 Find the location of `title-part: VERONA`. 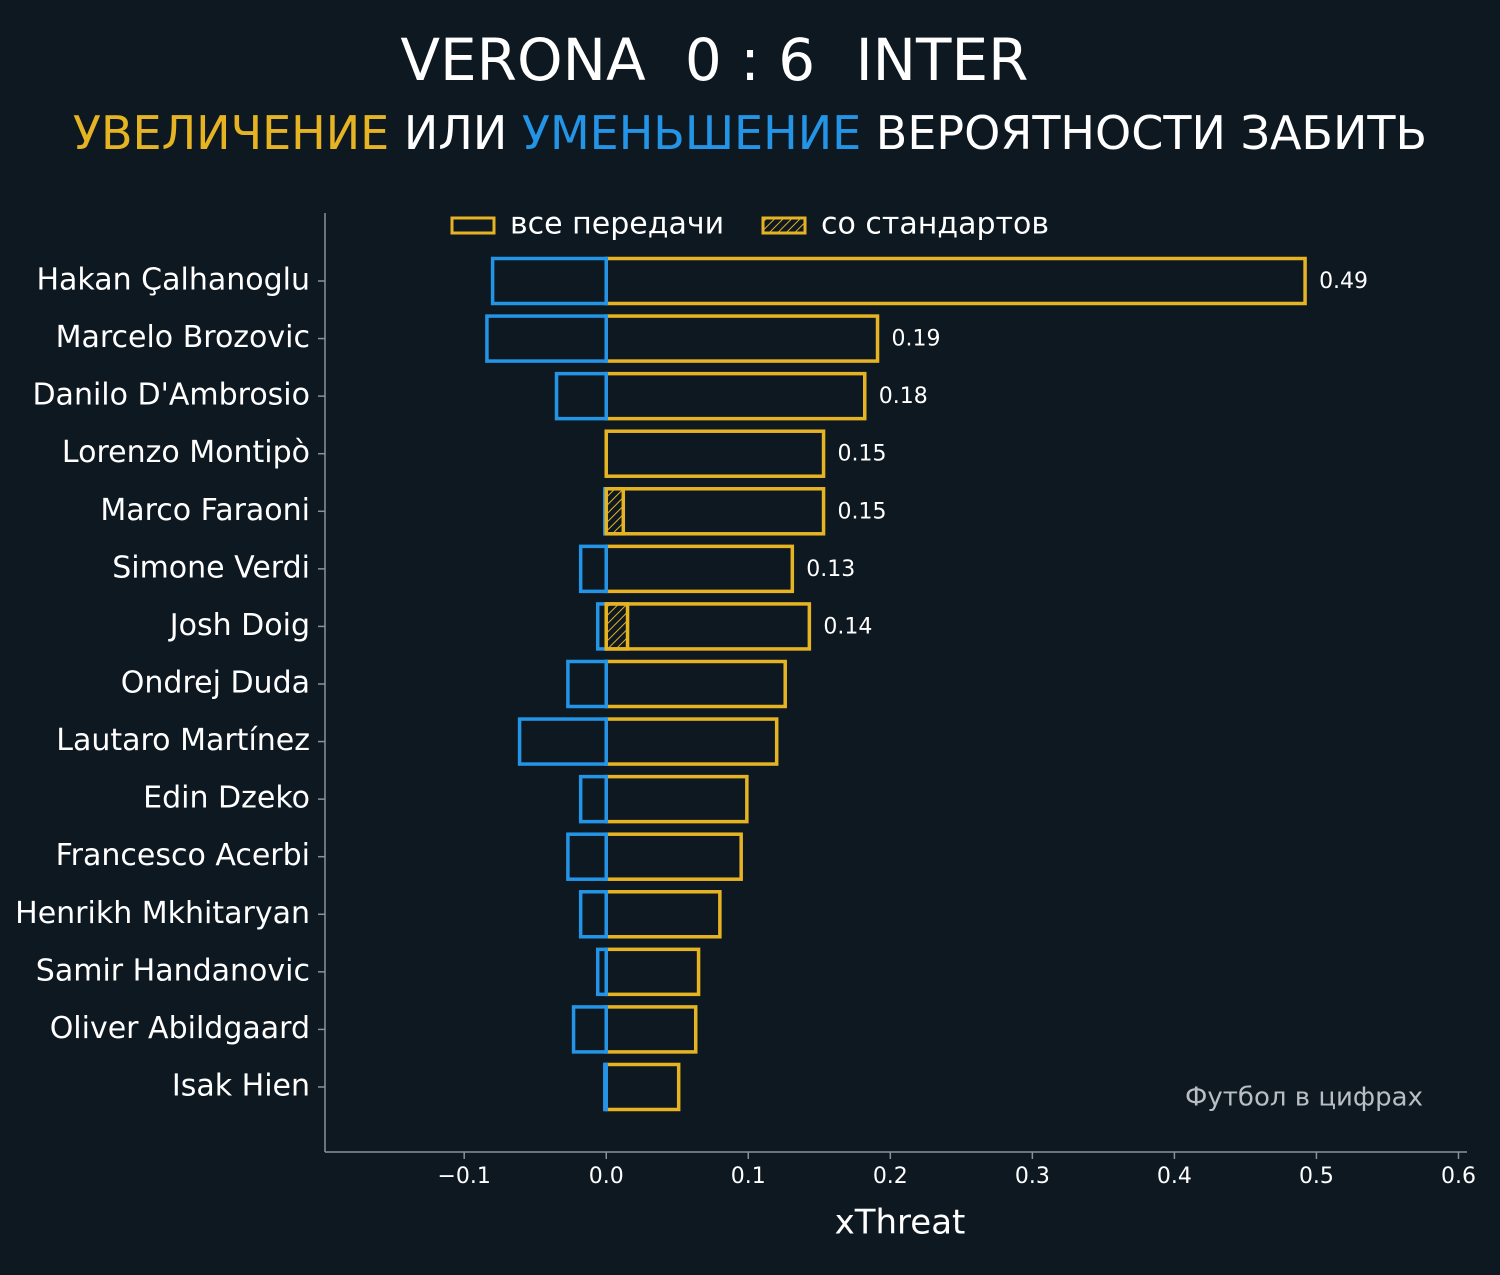

title-part: VERONA is located at coordinates (523, 60).